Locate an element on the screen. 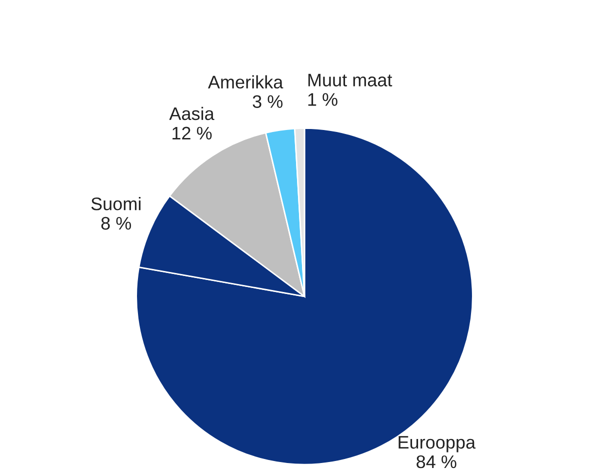 The height and width of the screenshot is (473, 609). slice-label: Aasia is located at coordinates (191, 113).